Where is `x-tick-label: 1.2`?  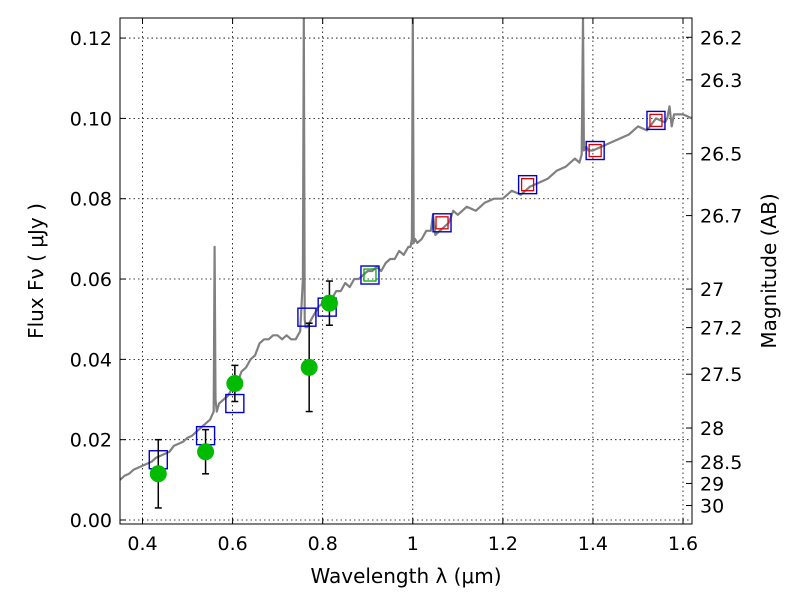
x-tick-label: 1.2 is located at coordinates (503, 544).